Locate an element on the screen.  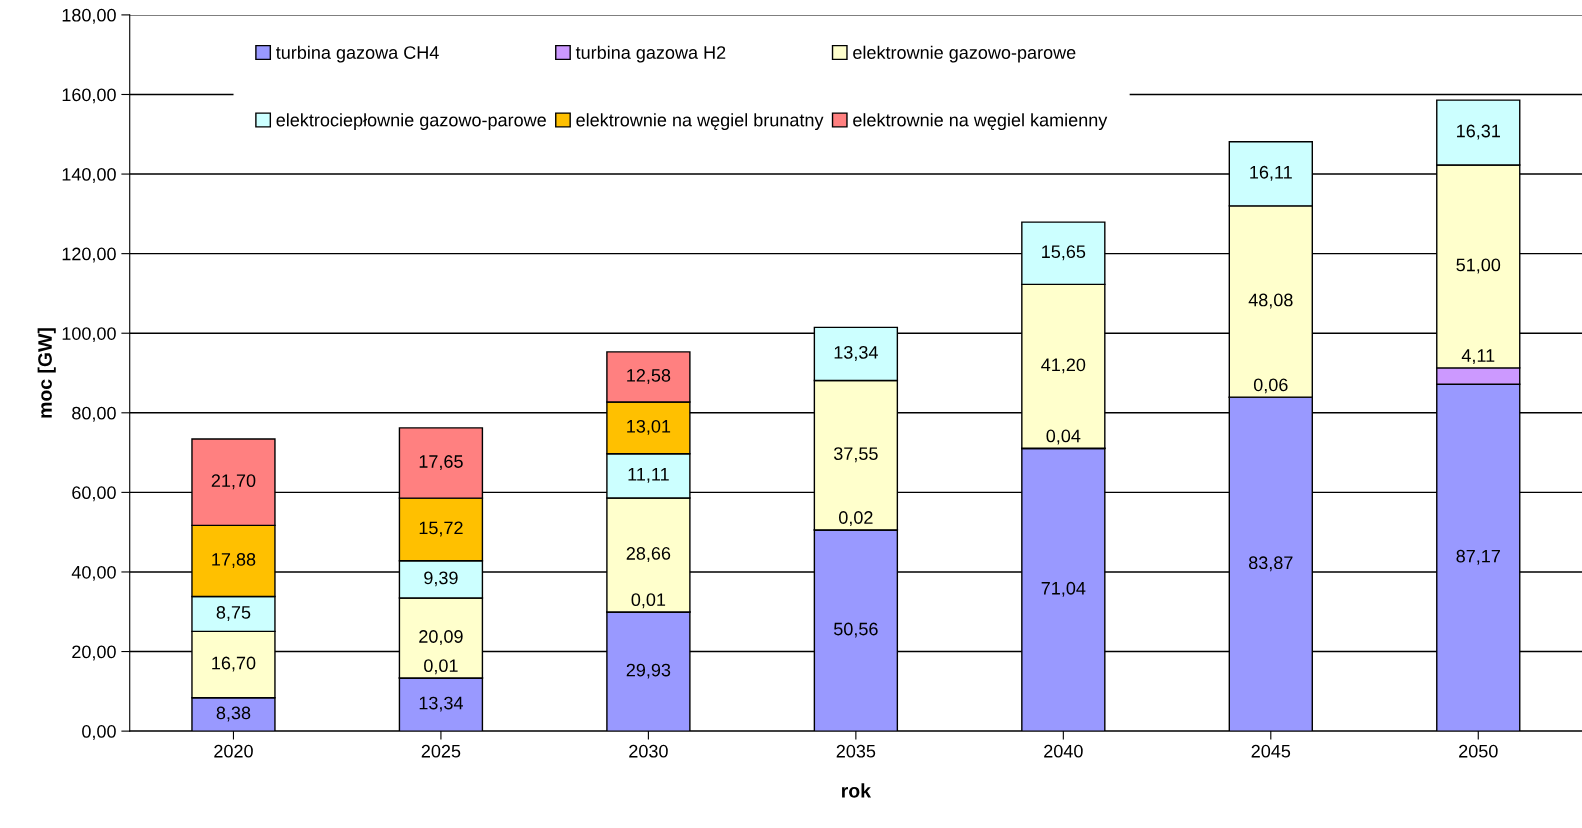
x-tick-label: 2050 is located at coordinates (1478, 751).